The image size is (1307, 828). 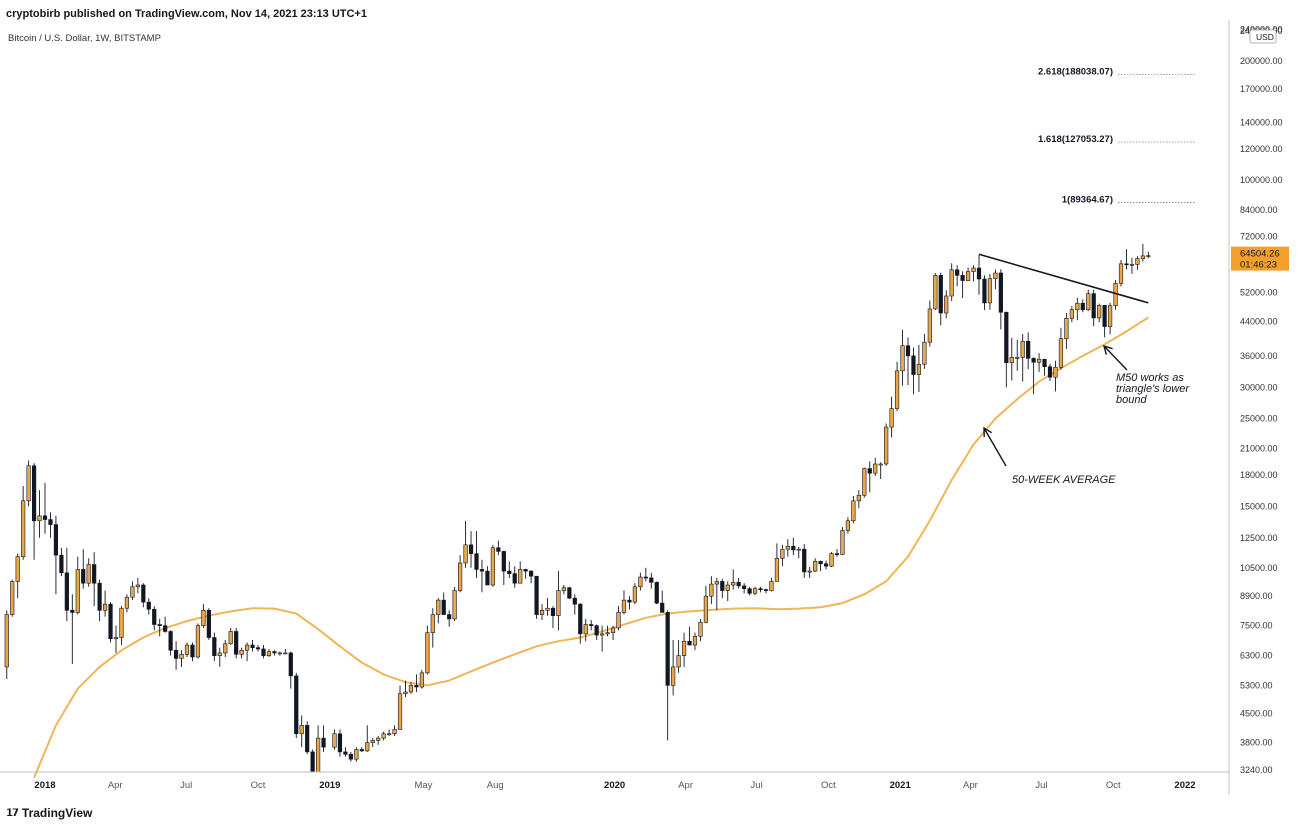 What do you see at coordinates (1263, 36) in the screenshot?
I see `currency-button` at bounding box center [1263, 36].